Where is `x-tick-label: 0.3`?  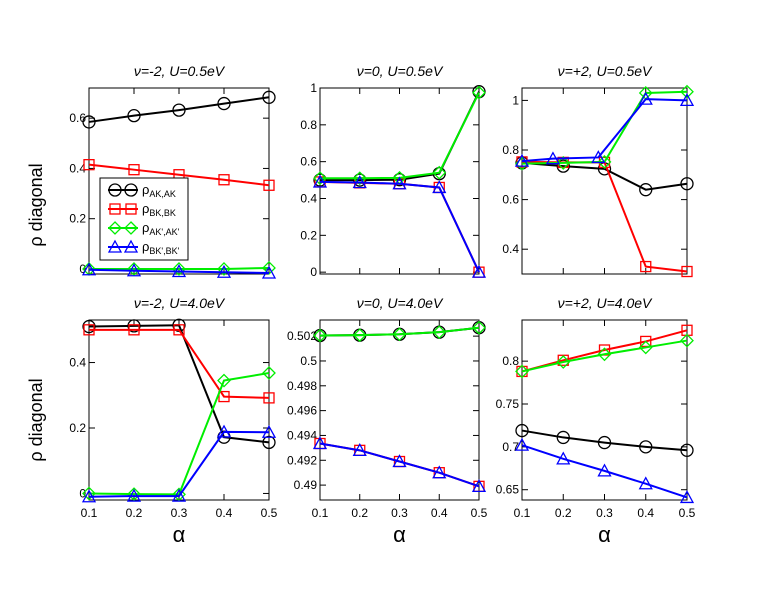 x-tick-label: 0.3 is located at coordinates (399, 513).